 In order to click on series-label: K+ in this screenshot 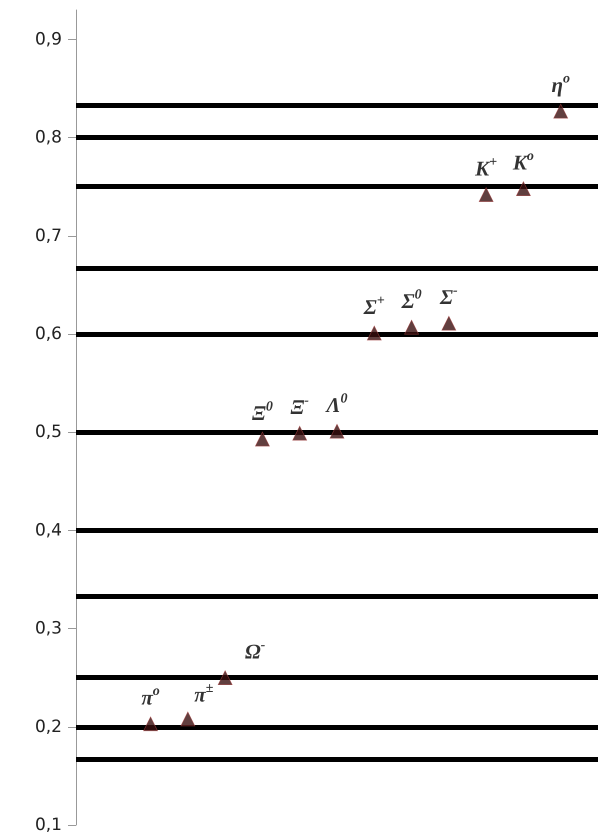, I will do `click(486, 167)`.